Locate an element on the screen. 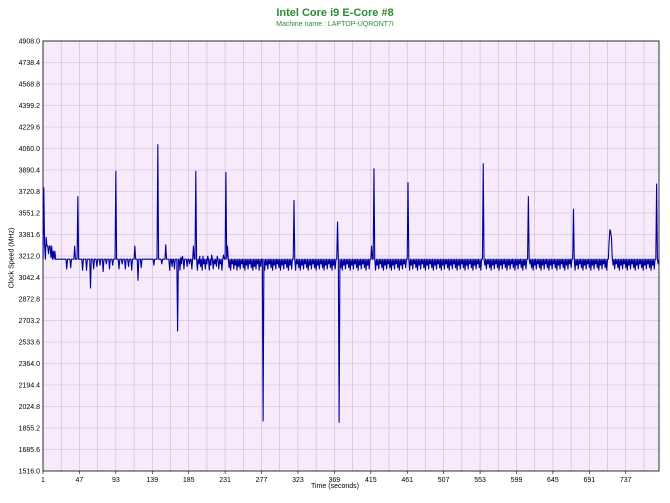  y-tick-label: 2024.8 is located at coordinates (30, 407).